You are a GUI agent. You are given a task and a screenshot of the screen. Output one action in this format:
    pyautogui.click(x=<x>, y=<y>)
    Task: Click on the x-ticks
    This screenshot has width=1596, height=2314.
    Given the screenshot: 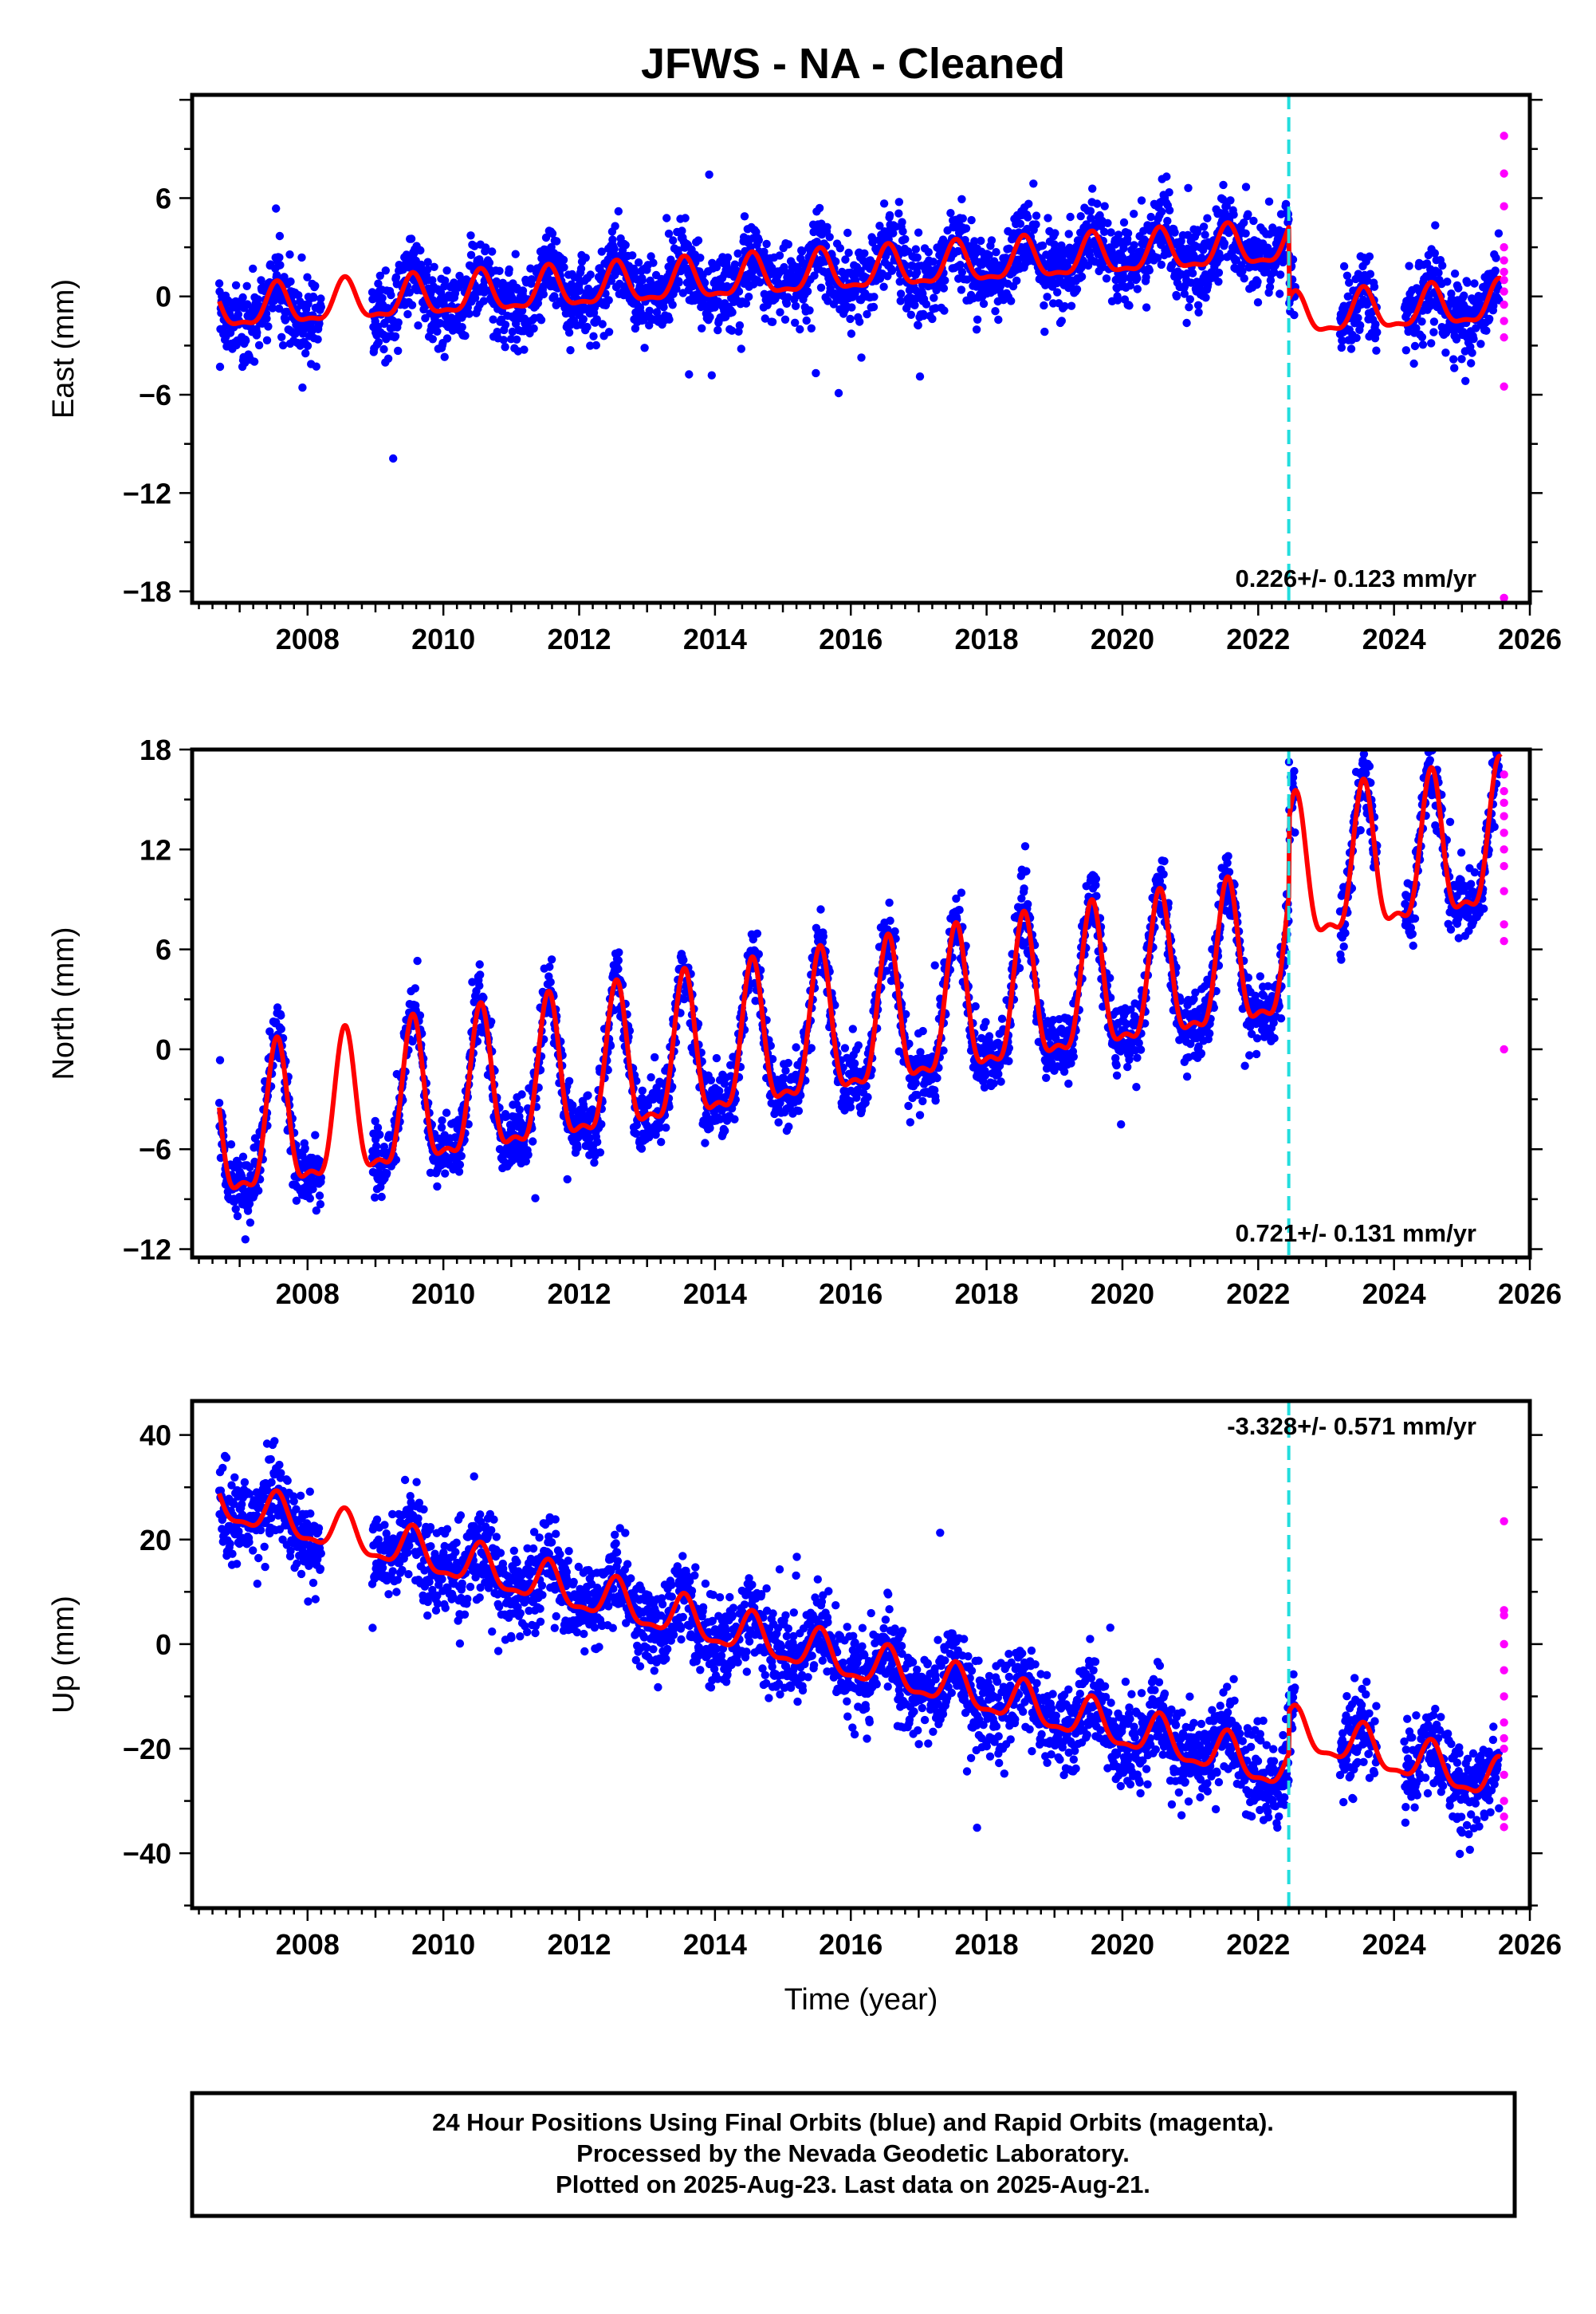 What is the action you would take?
    pyautogui.click(x=864, y=610)
    